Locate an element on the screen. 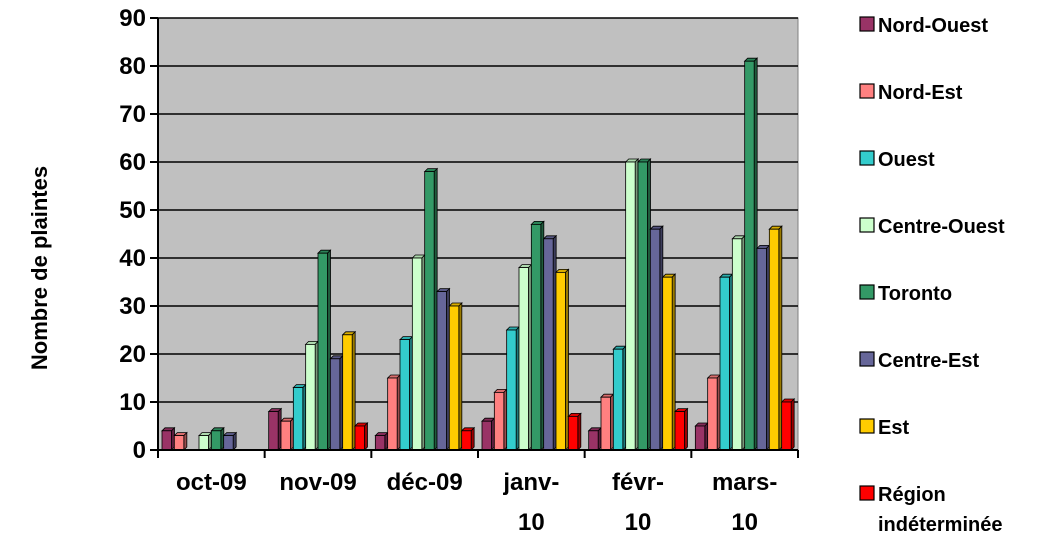  legend-item: Centre-Ouest is located at coordinates (932, 227).